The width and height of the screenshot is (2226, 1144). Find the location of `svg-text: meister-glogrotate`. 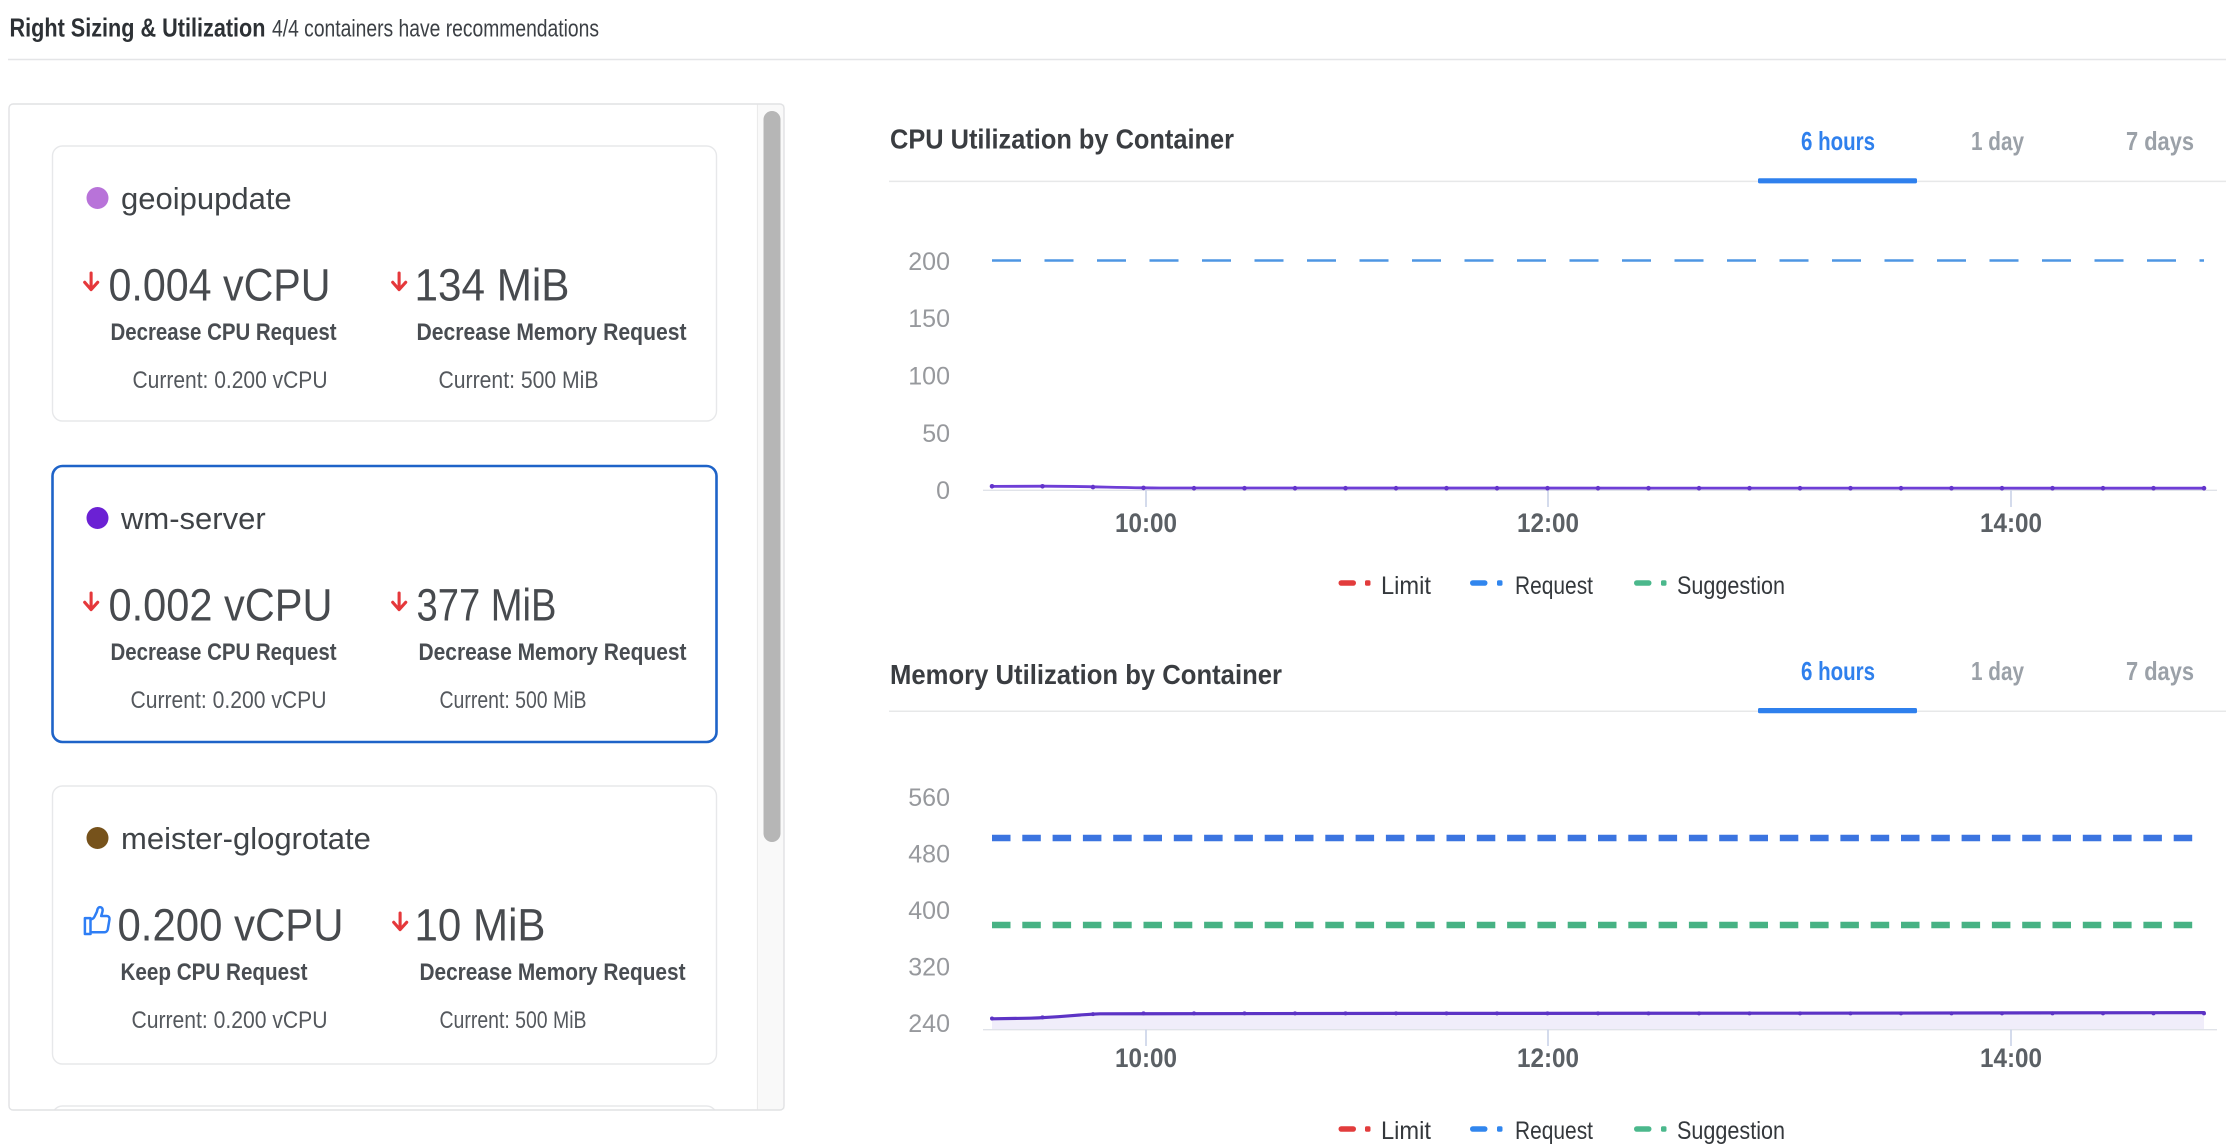

svg-text: meister-glogrotate is located at coordinates (246, 838).